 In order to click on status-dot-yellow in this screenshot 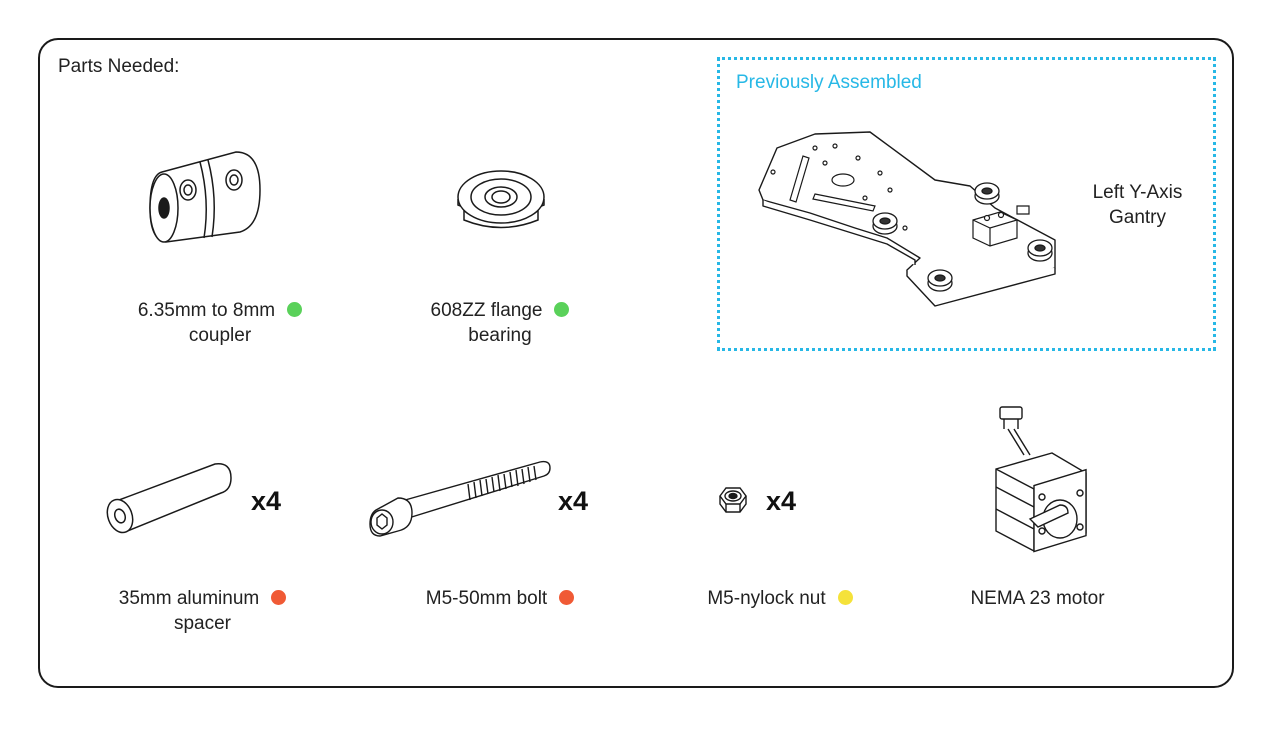, I will do `click(845, 597)`.